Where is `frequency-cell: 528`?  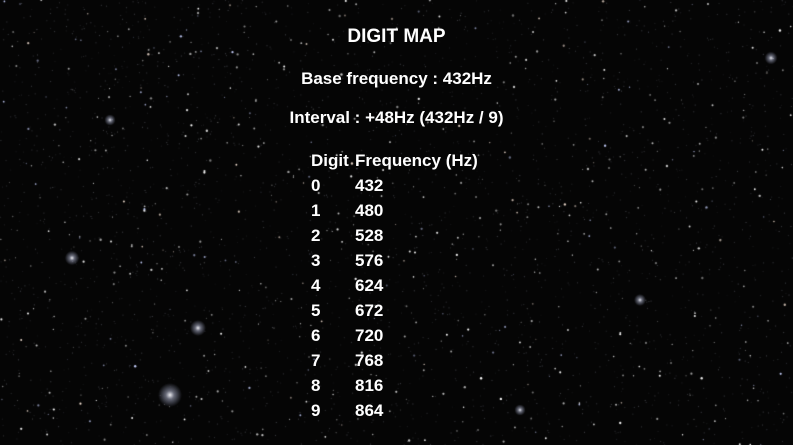 frequency-cell: 528 is located at coordinates (369, 235).